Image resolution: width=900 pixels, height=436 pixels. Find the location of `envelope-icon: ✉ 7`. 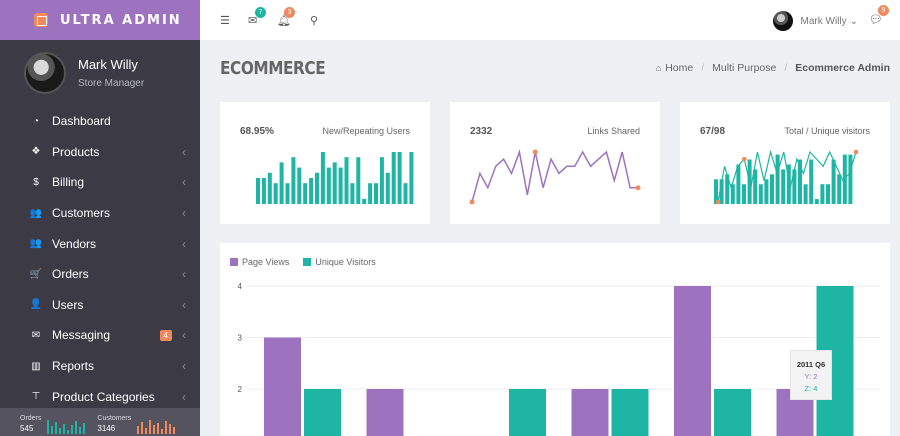

envelope-icon: ✉ 7 is located at coordinates (257, 17).